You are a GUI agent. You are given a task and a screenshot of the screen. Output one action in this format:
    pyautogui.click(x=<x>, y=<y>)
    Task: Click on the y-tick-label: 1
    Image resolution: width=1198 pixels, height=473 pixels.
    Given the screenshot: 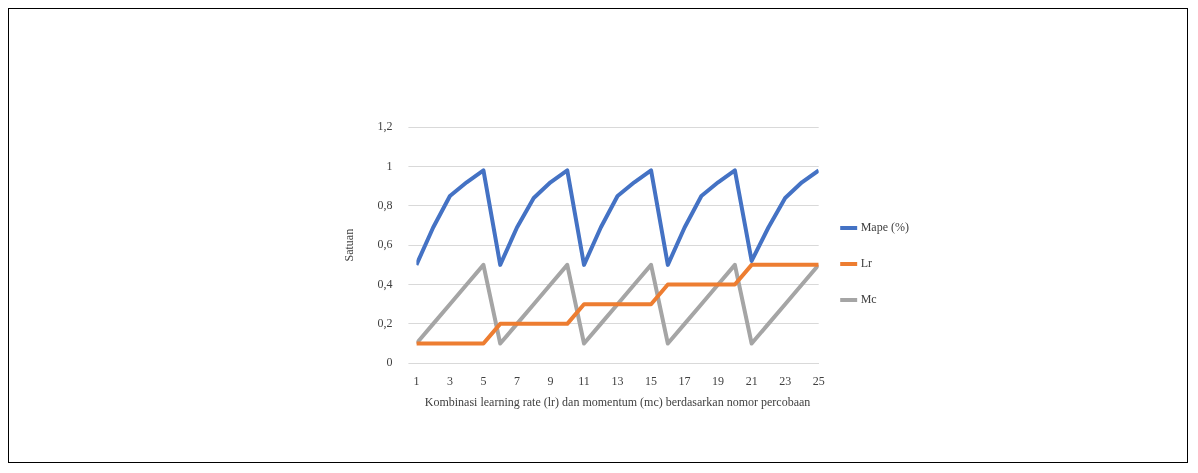 What is the action you would take?
    pyautogui.click(x=389, y=165)
    